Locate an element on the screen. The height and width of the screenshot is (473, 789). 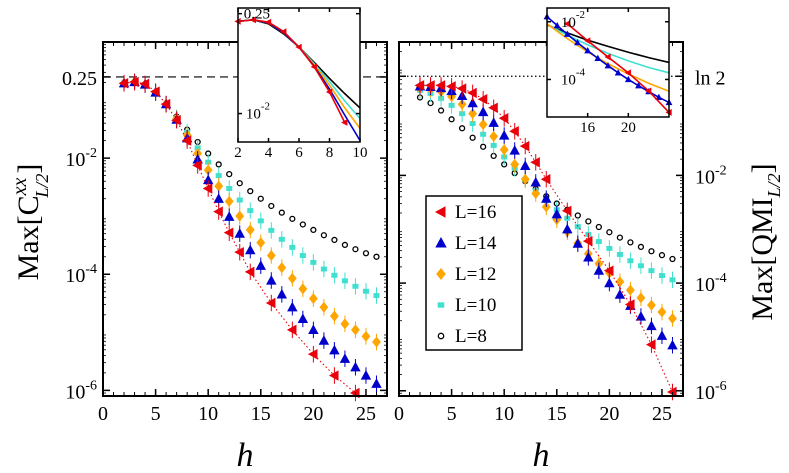
legend-label-l-8: L=8 is located at coordinates (471, 336).